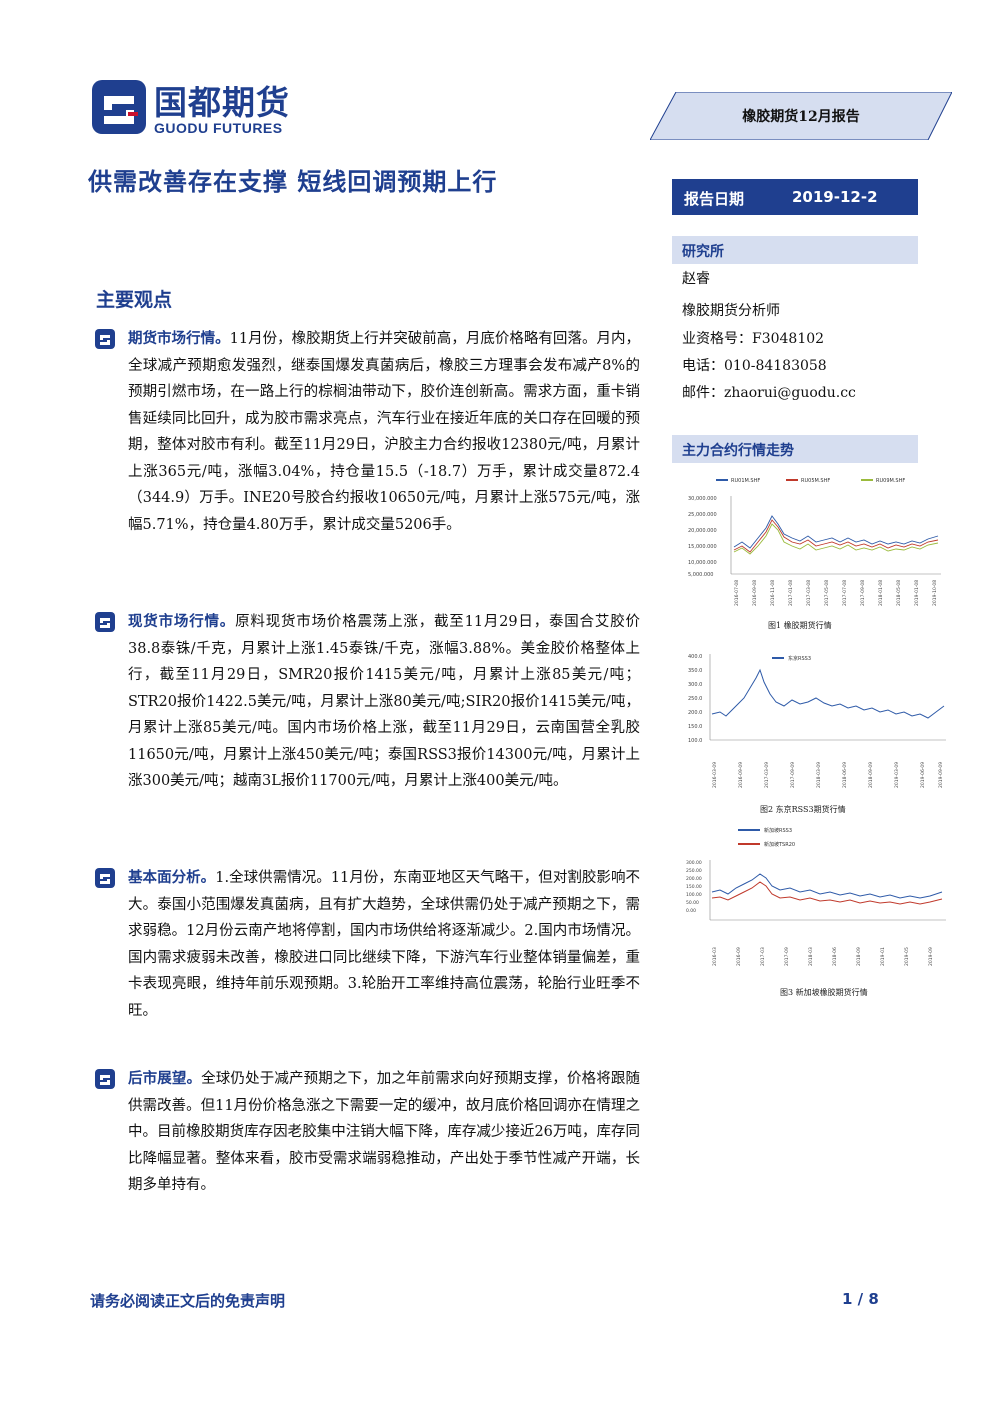 This screenshot has width=992, height=1403. Describe the element at coordinates (695, 741) in the screenshot. I see `svg-text: 100.0` at that location.